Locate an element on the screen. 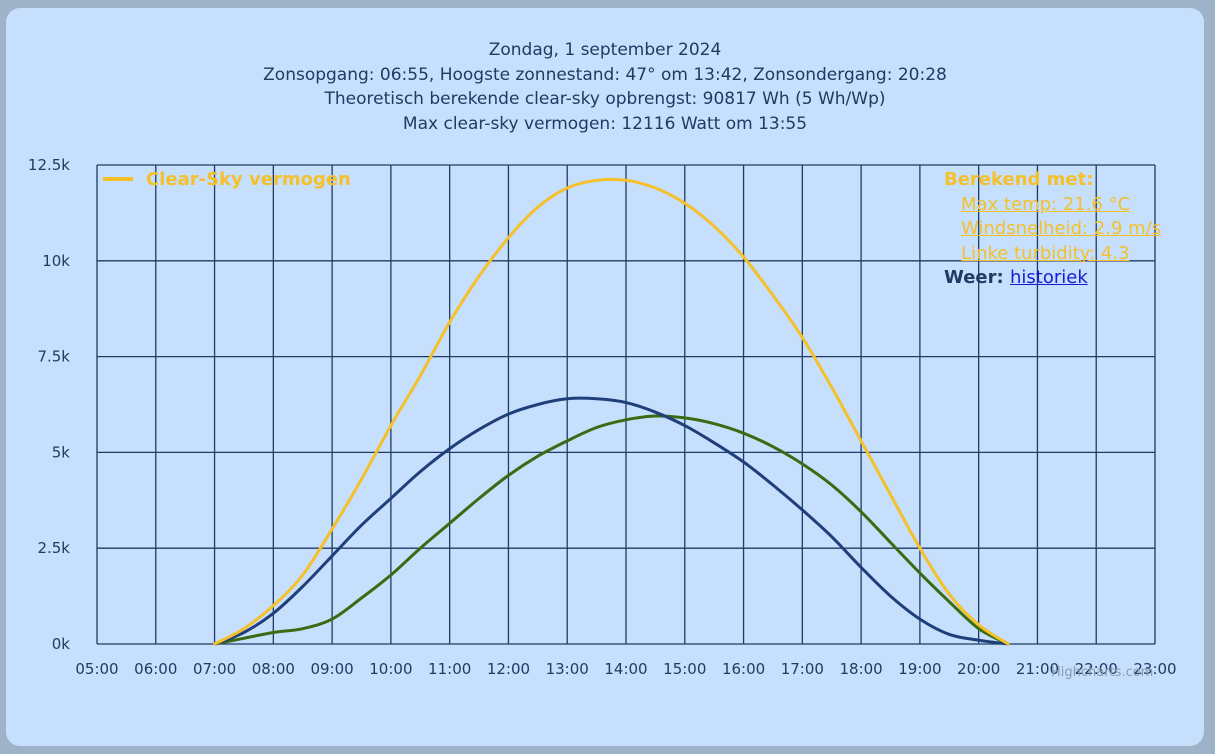 The width and height of the screenshot is (1215, 754). highcharts-credit: Highcharts.com is located at coordinates (1102, 672).